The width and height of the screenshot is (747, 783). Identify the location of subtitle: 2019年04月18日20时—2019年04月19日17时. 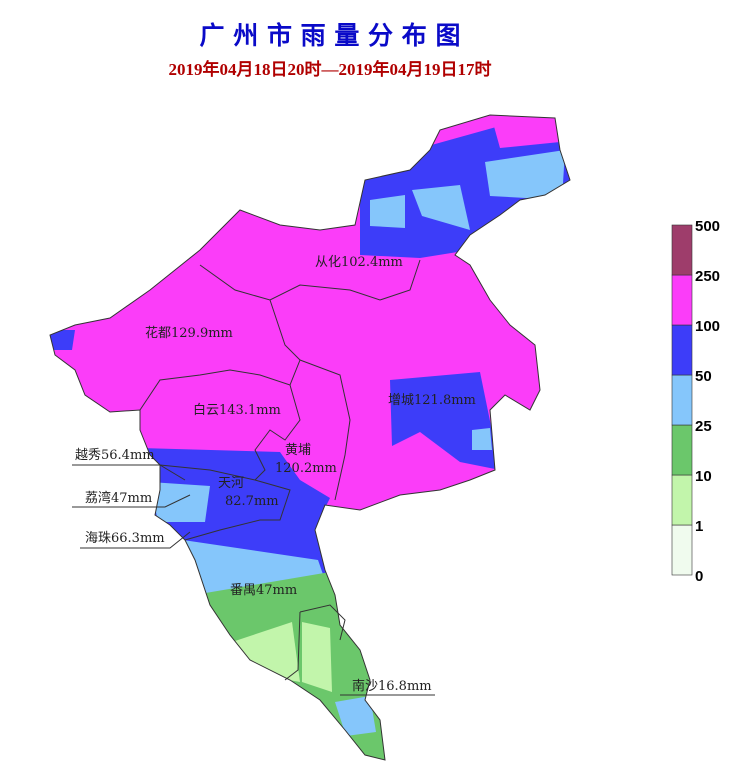
(330, 69).